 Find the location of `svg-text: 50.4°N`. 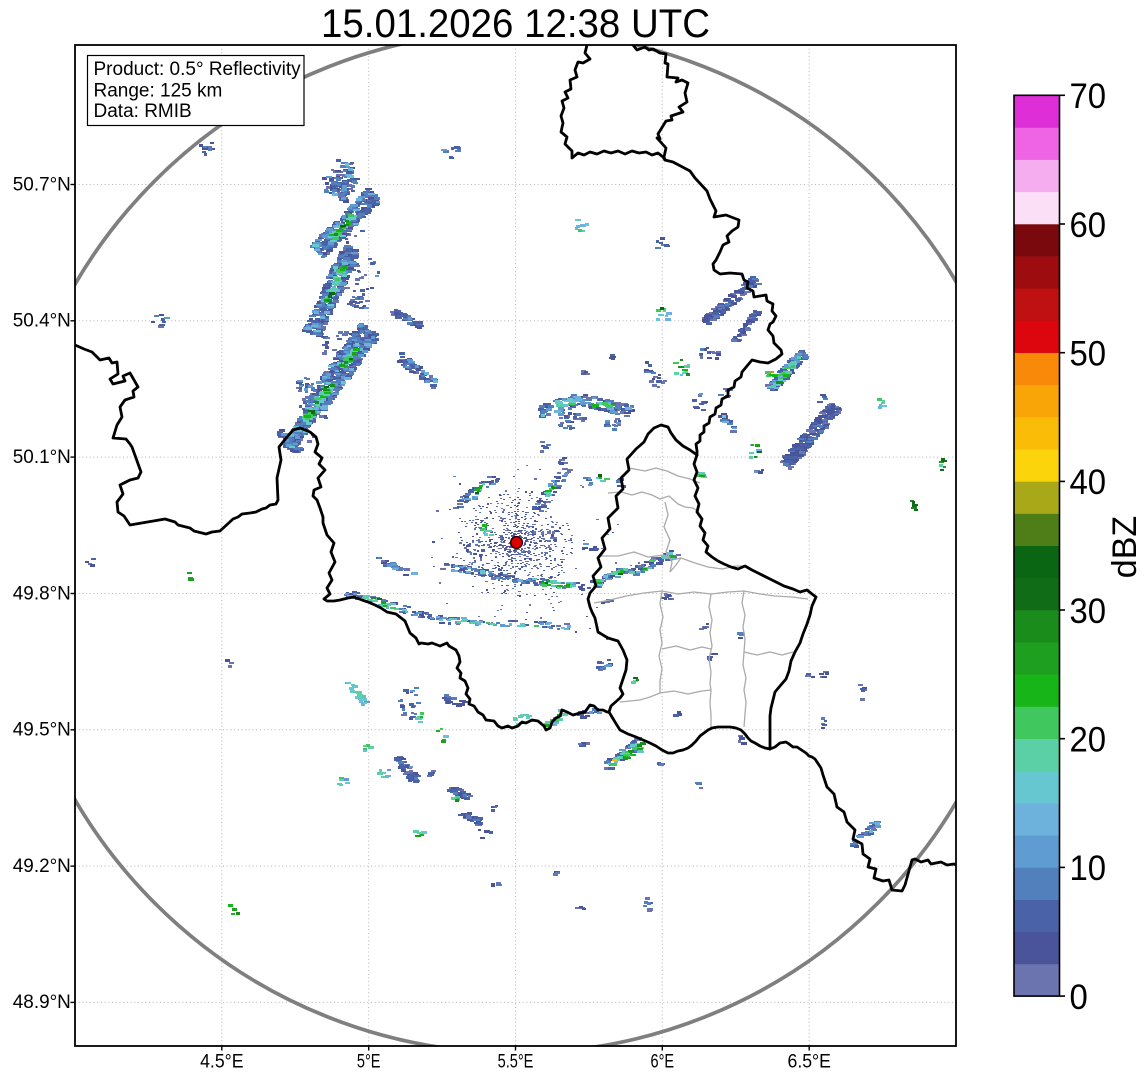

svg-text: 50.4°N is located at coordinates (42, 321).